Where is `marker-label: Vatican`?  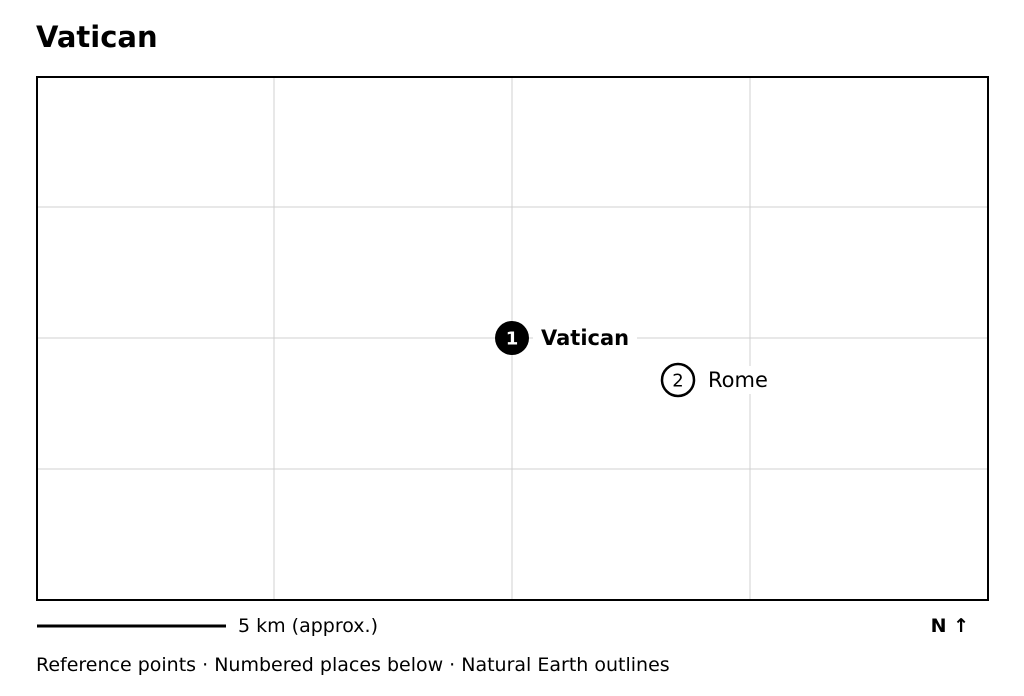 marker-label: Vatican is located at coordinates (585, 338).